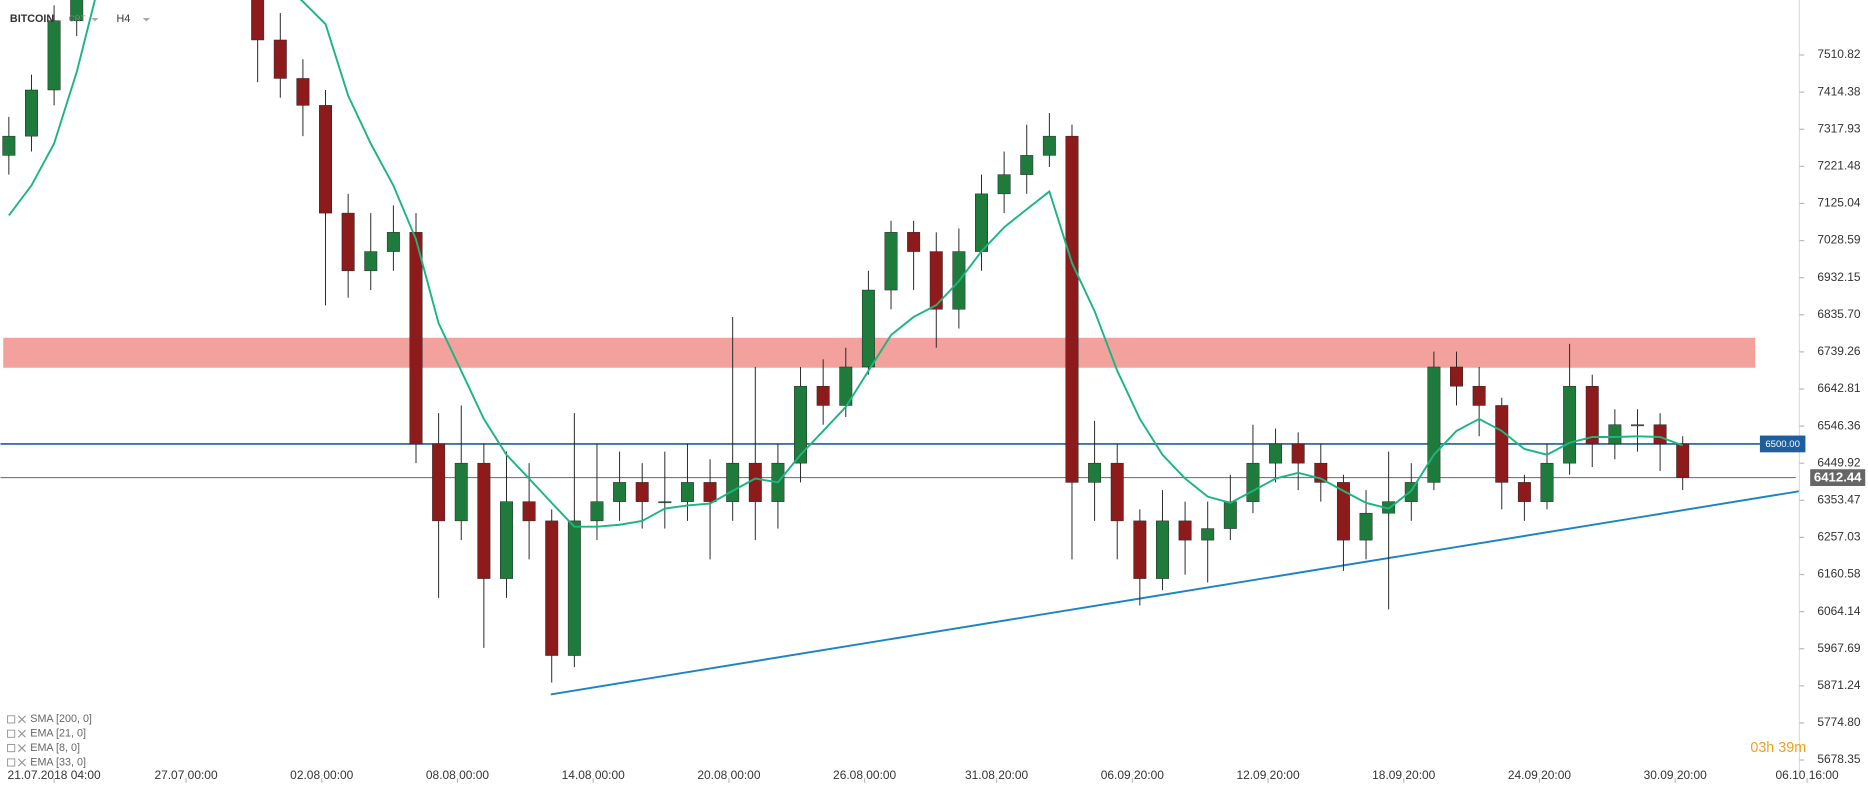  What do you see at coordinates (1839, 54) in the screenshot?
I see `y-tick-label: 7510.82` at bounding box center [1839, 54].